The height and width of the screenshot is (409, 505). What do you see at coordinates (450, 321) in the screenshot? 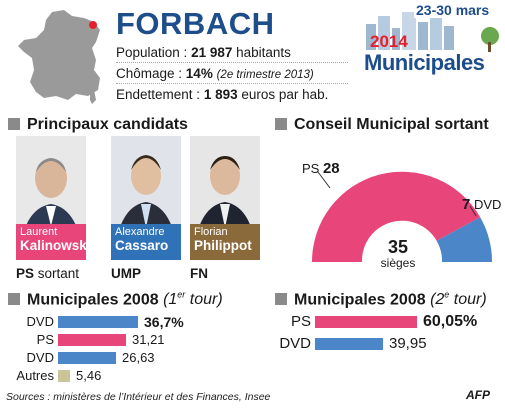
I see `bar-value: 60,05%` at bounding box center [450, 321].